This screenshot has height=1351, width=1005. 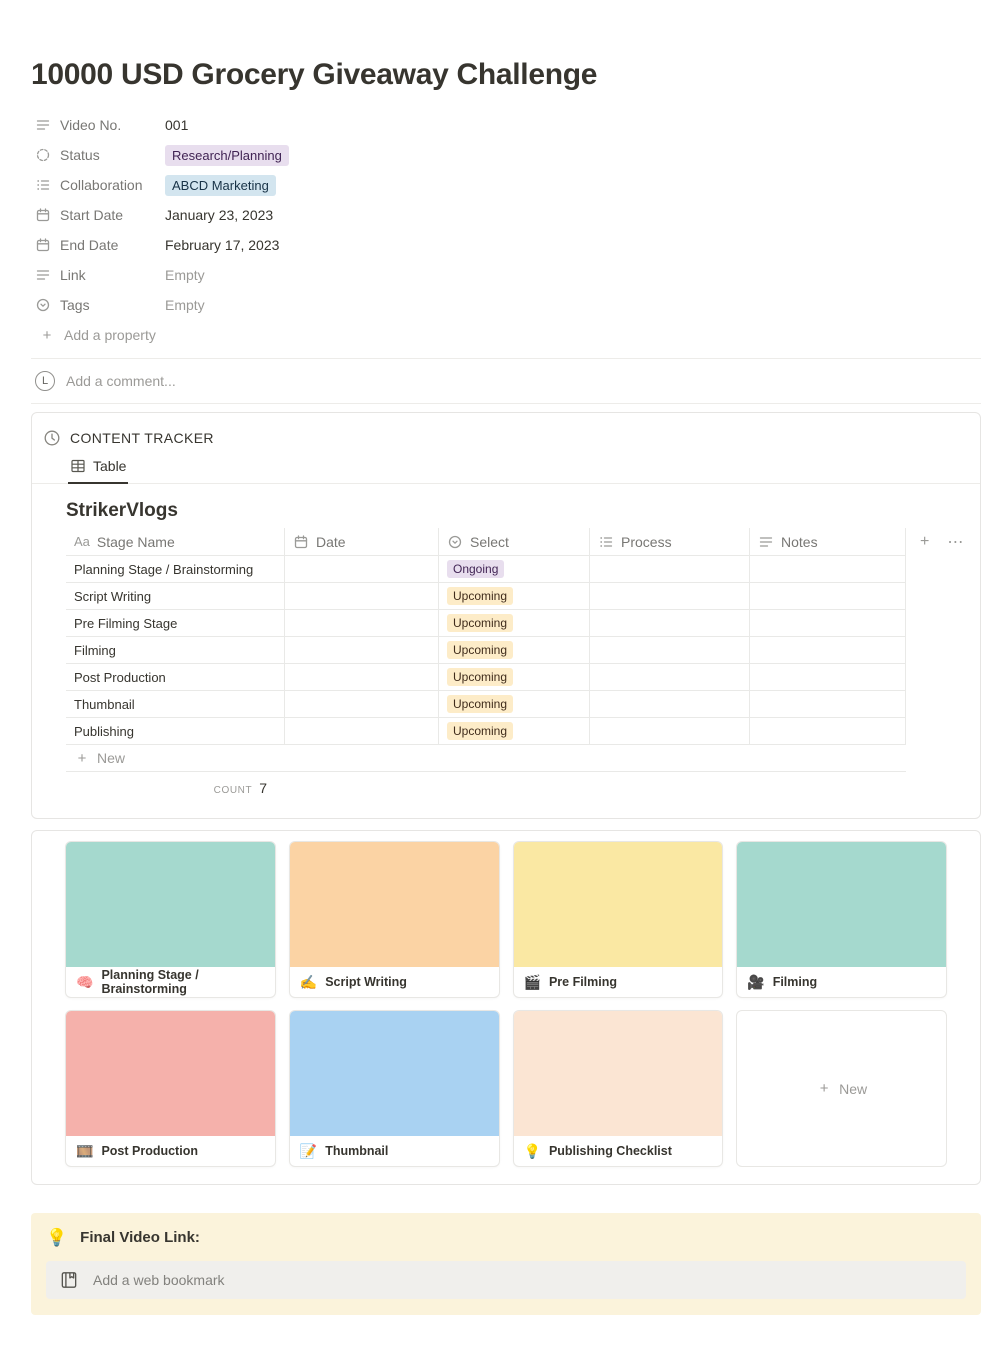 I want to click on plus-icon: +, so click(x=82, y=758).